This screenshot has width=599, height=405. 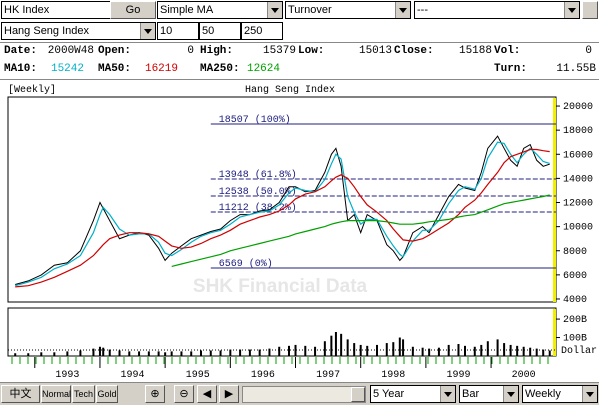 What do you see at coordinates (279, 51) in the screenshot?
I see `info-value: 15379` at bounding box center [279, 51].